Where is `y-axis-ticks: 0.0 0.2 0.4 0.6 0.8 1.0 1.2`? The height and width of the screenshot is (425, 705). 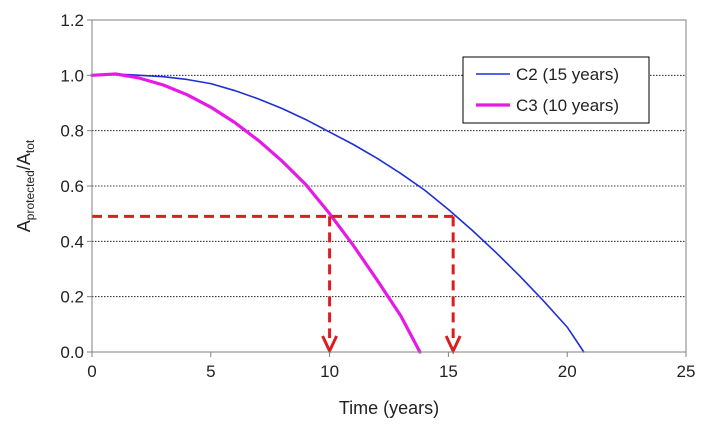 y-axis-ticks: 0.0 0.2 0.4 0.6 0.8 1.0 1.2 is located at coordinates (76, 186).